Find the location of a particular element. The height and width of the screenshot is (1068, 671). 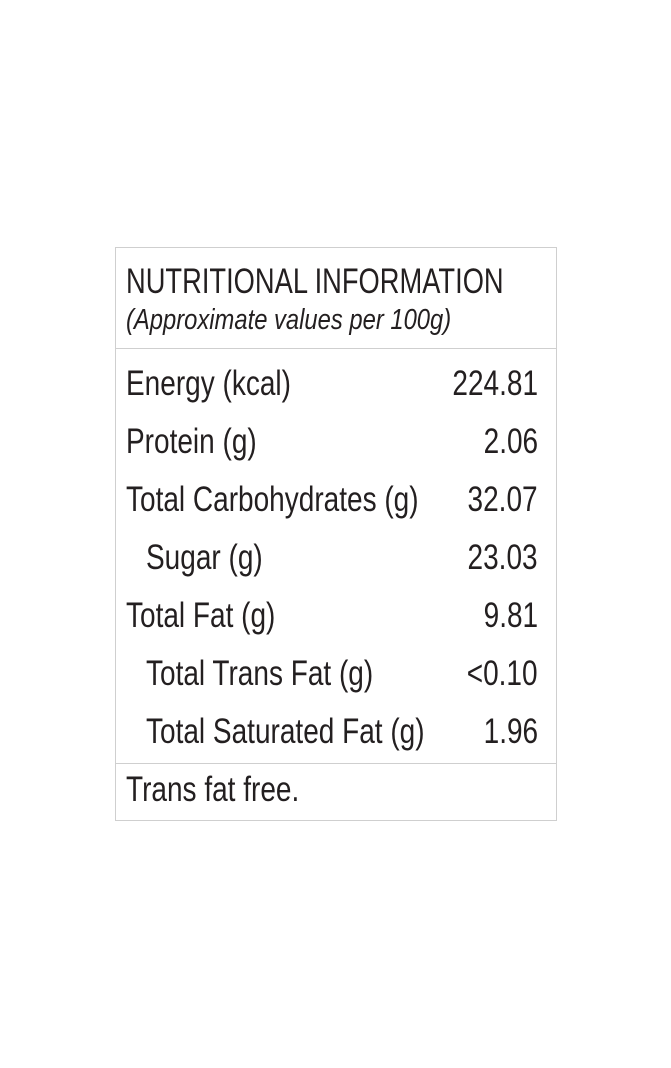

row-value: 1.96 is located at coordinates (511, 731).